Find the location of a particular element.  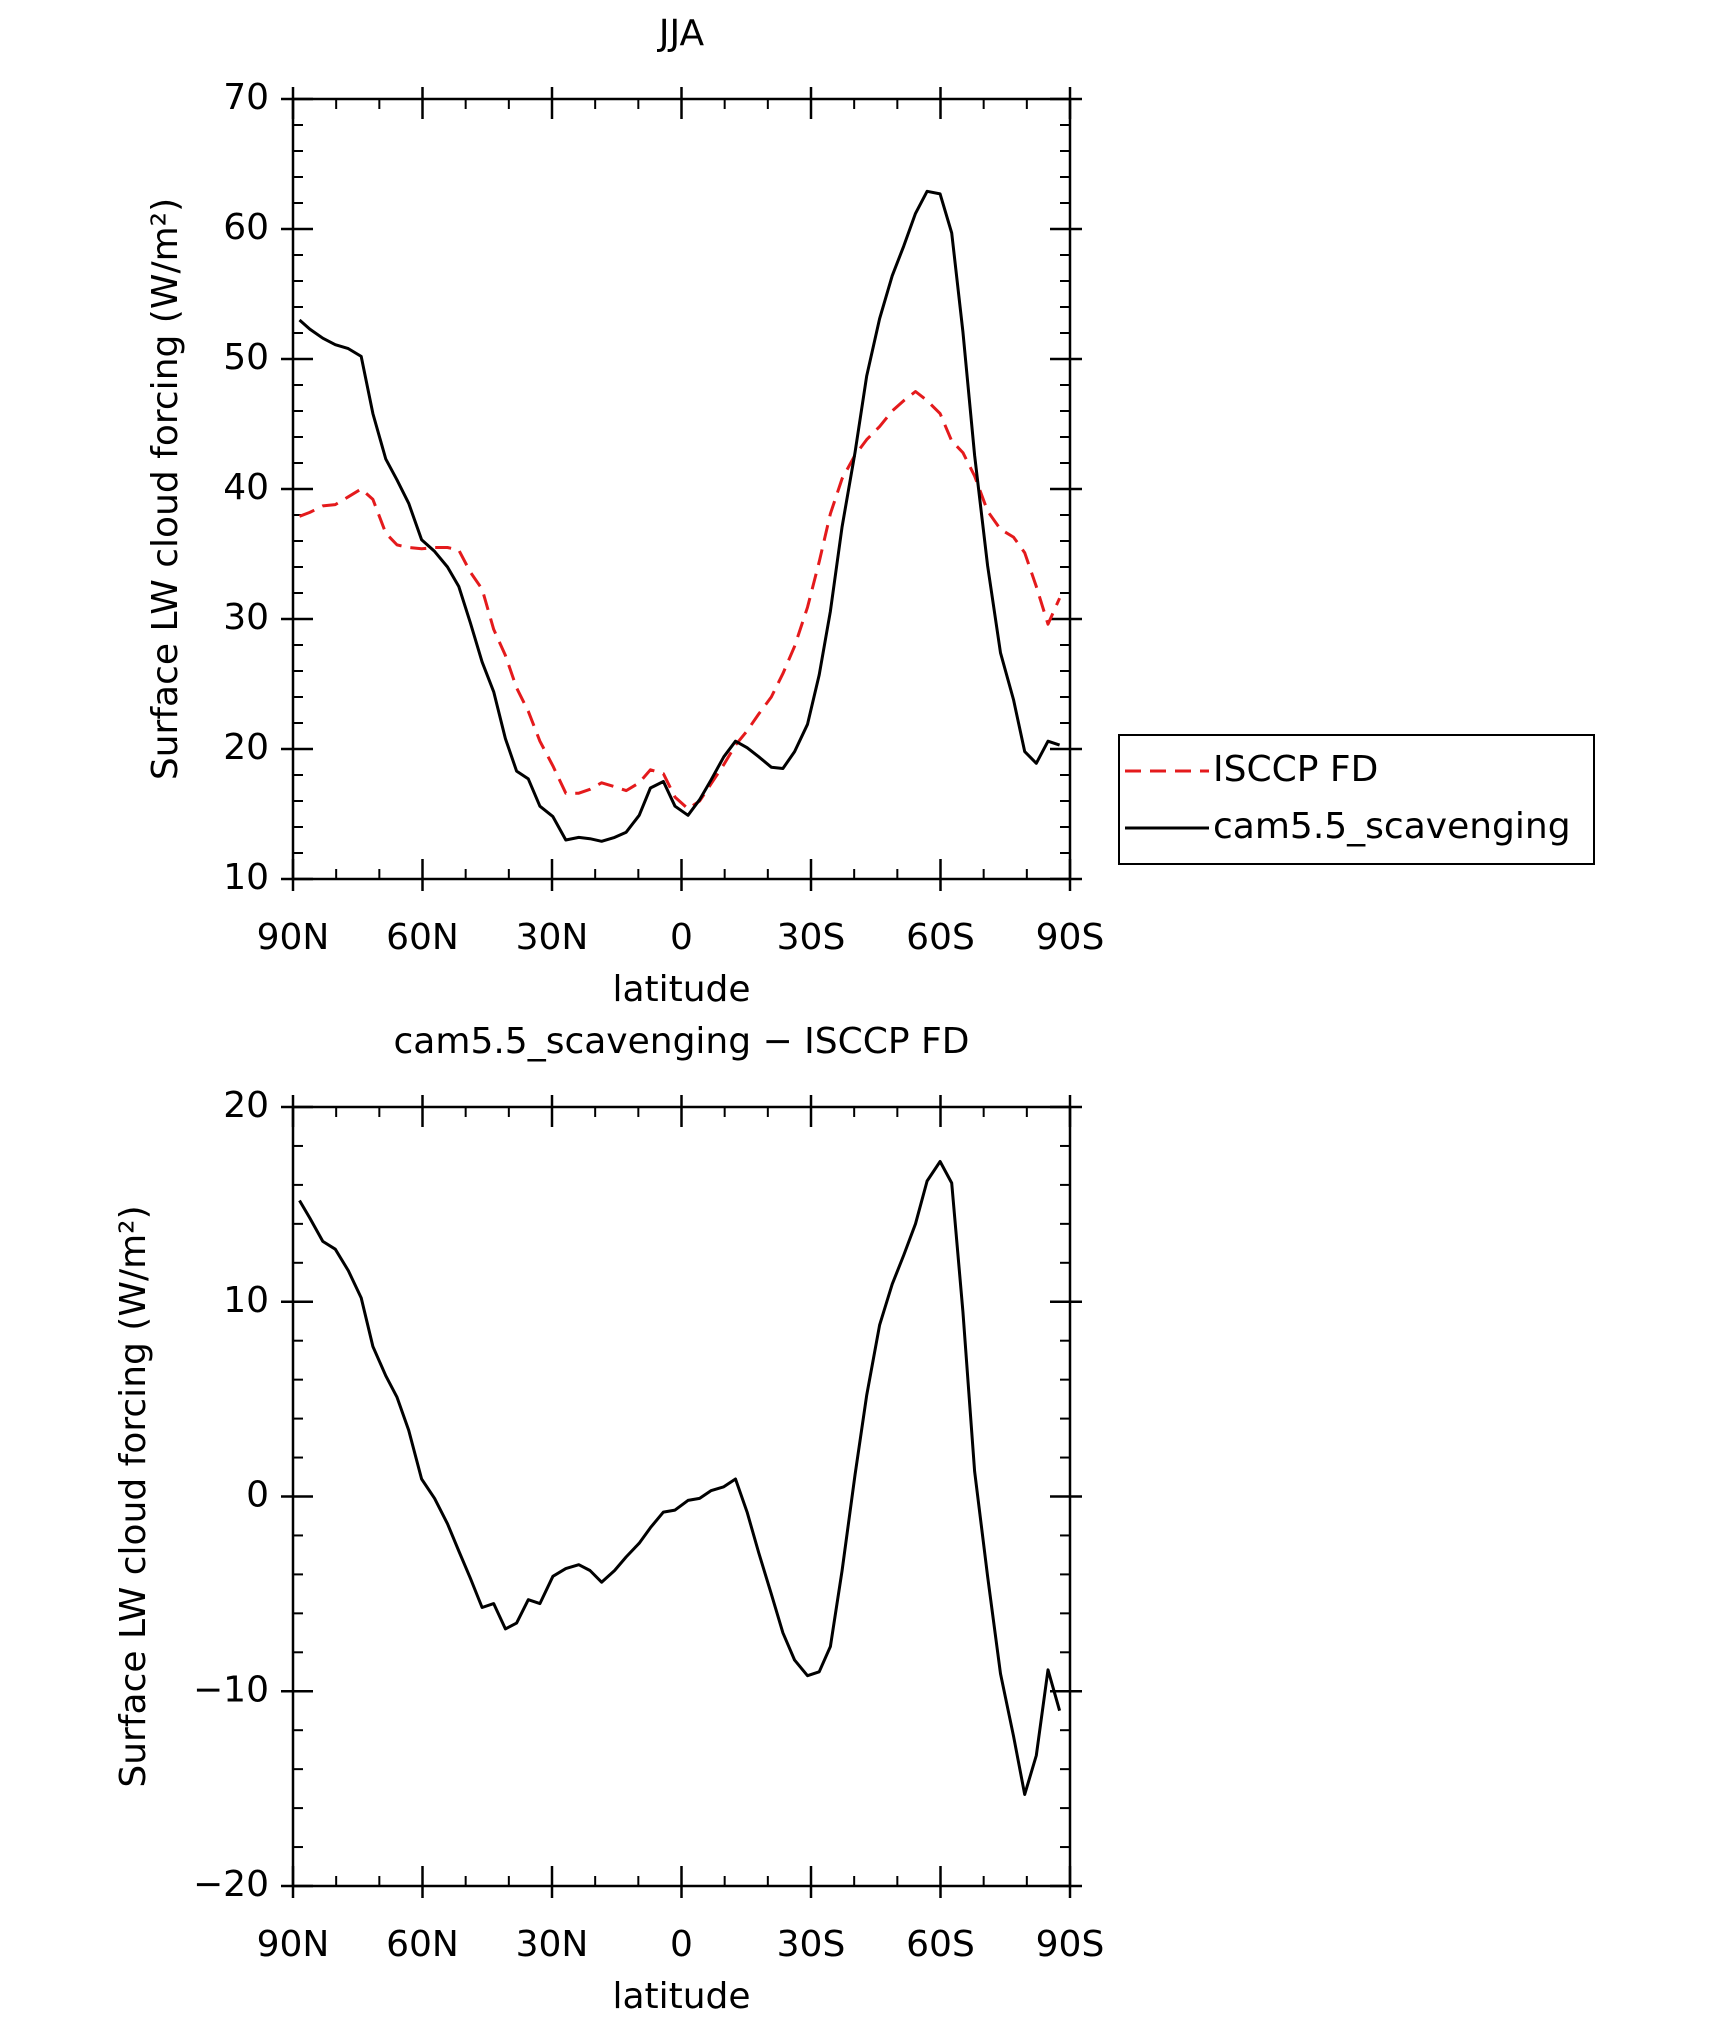

y-tick-label: 60 is located at coordinates (246, 227).